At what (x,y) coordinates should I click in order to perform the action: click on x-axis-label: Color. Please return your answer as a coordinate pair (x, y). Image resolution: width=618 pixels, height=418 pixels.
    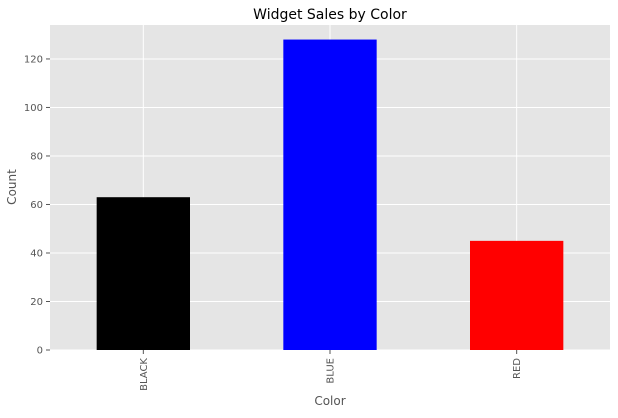
    Looking at the image, I should click on (329, 401).